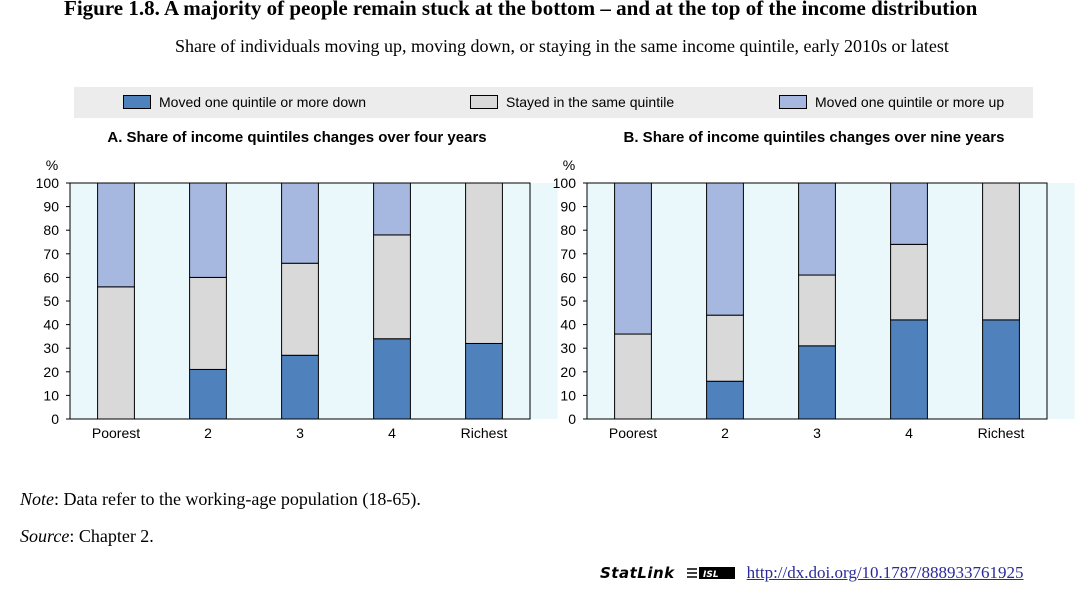  Describe the element at coordinates (45, 536) in the screenshot. I see `source-label: Source` at that location.